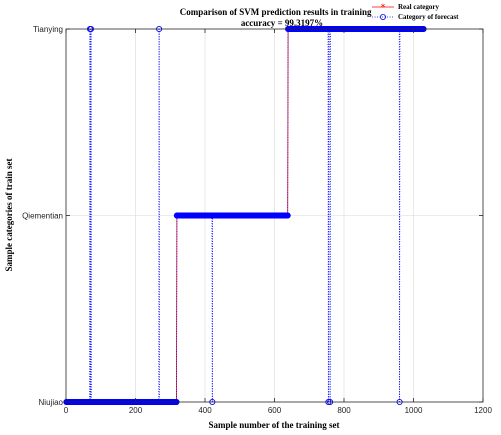 The width and height of the screenshot is (501, 435). Describe the element at coordinates (419, 7) in the screenshot. I see `legend-real-label: Real category` at that location.